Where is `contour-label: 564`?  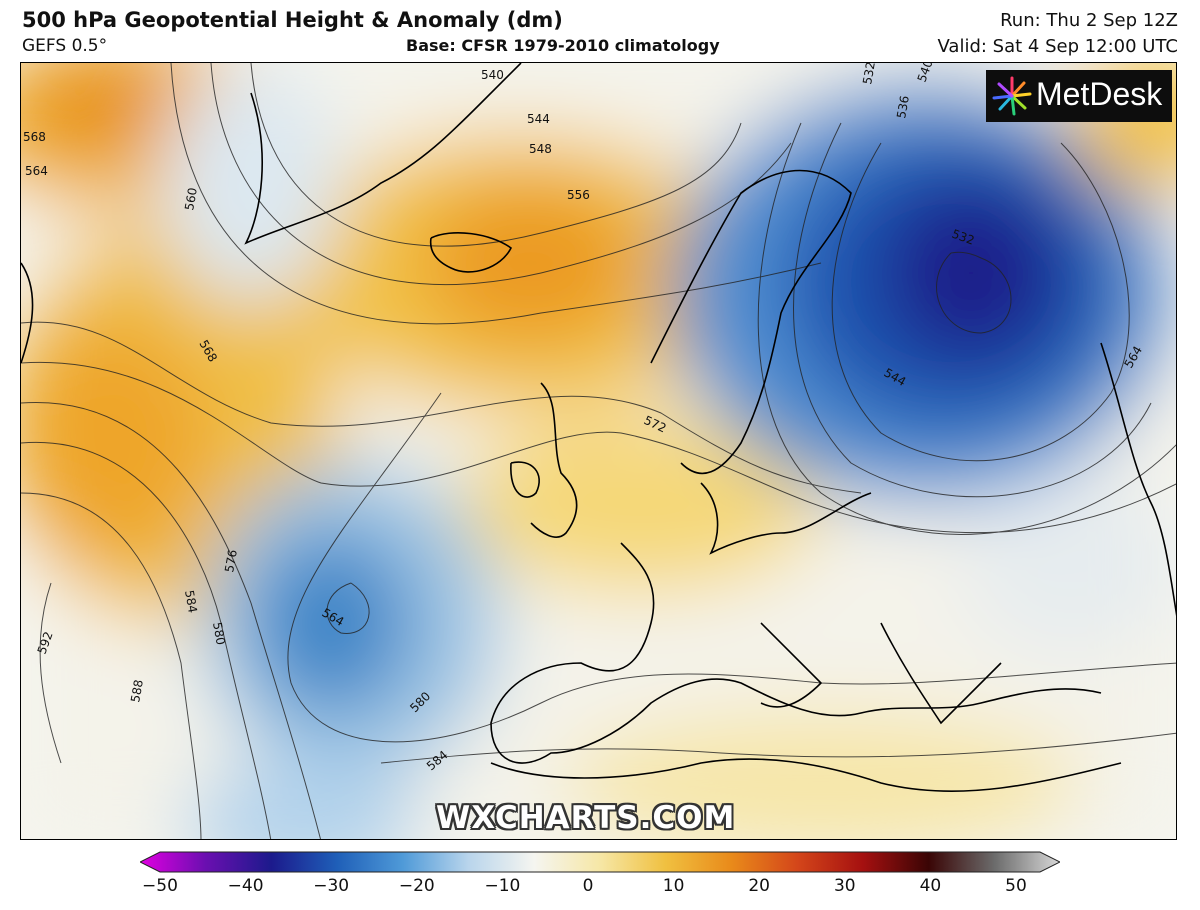 contour-label: 564 is located at coordinates (36, 171).